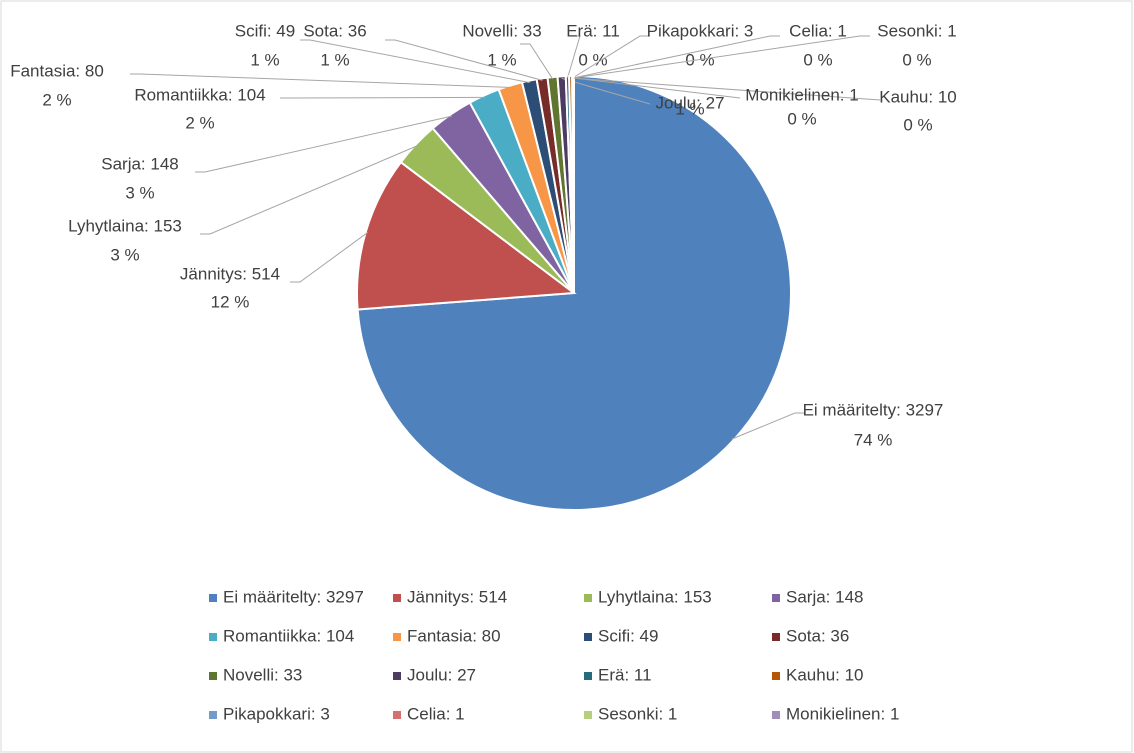 This screenshot has width=1134, height=753. What do you see at coordinates (817, 635) in the screenshot?
I see `legend-label: Sota: 36` at bounding box center [817, 635].